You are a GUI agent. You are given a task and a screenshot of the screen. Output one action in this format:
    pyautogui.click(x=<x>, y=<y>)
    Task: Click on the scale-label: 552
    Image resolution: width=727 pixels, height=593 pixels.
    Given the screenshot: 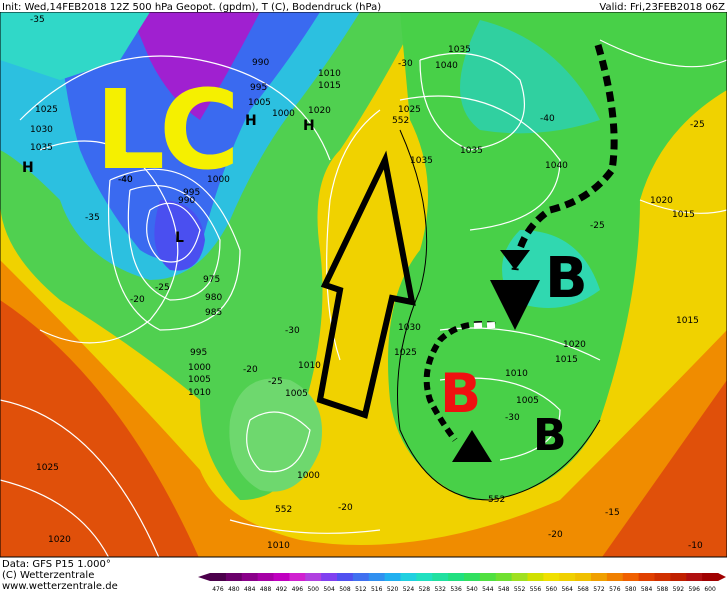 What is the action you would take?
    pyautogui.click(x=520, y=589)
    